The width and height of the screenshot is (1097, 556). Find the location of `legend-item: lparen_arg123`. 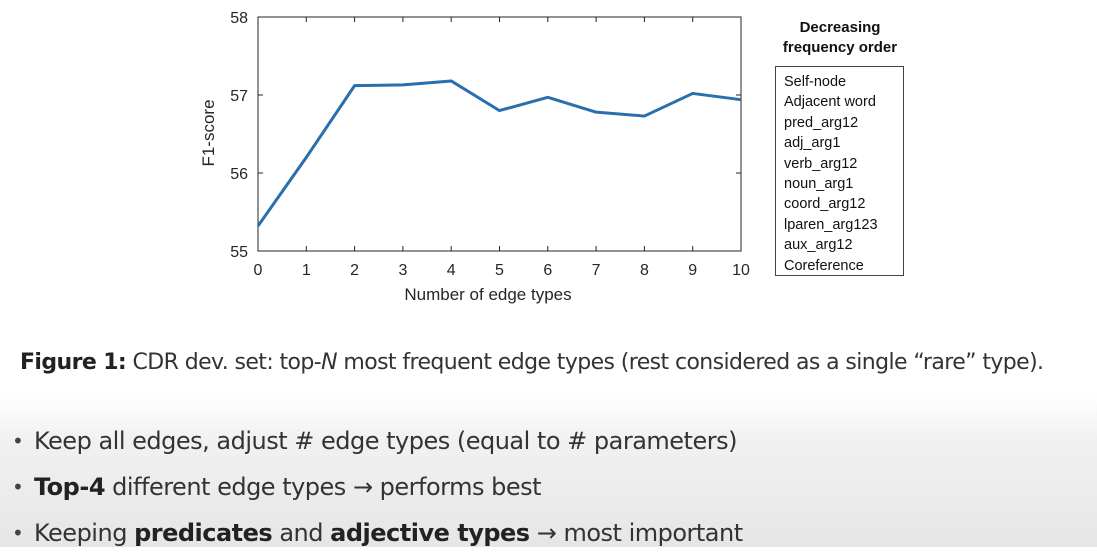

legend-item: lparen_arg123 is located at coordinates (831, 224).